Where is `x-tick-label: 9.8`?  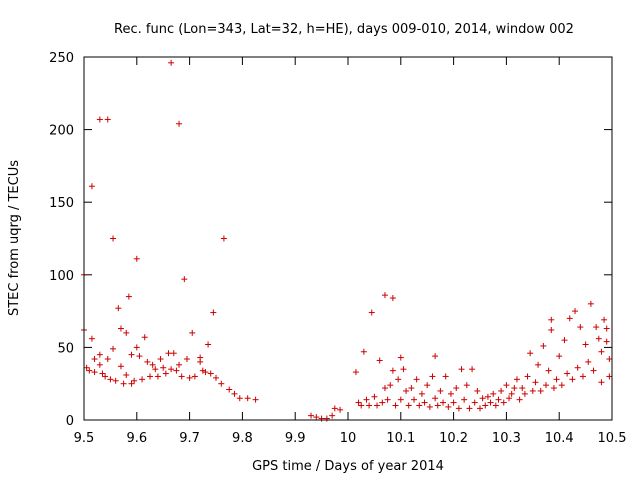
x-tick-label: 9.8 is located at coordinates (242, 438).